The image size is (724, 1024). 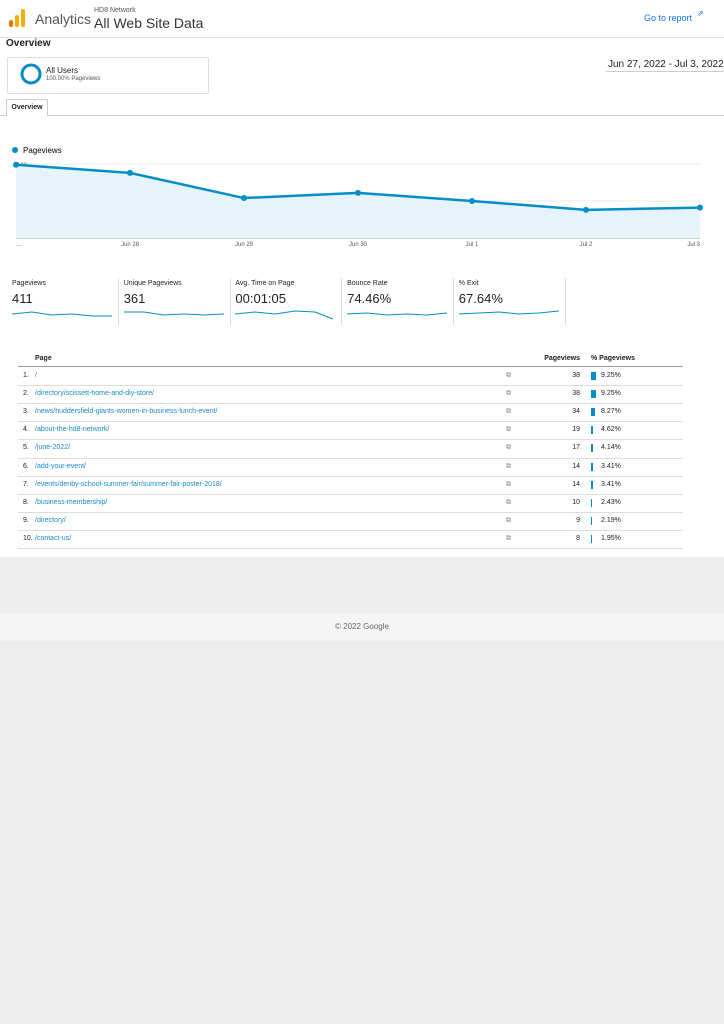 What do you see at coordinates (260, 298) in the screenshot?
I see `metric-value: 00:01:05` at bounding box center [260, 298].